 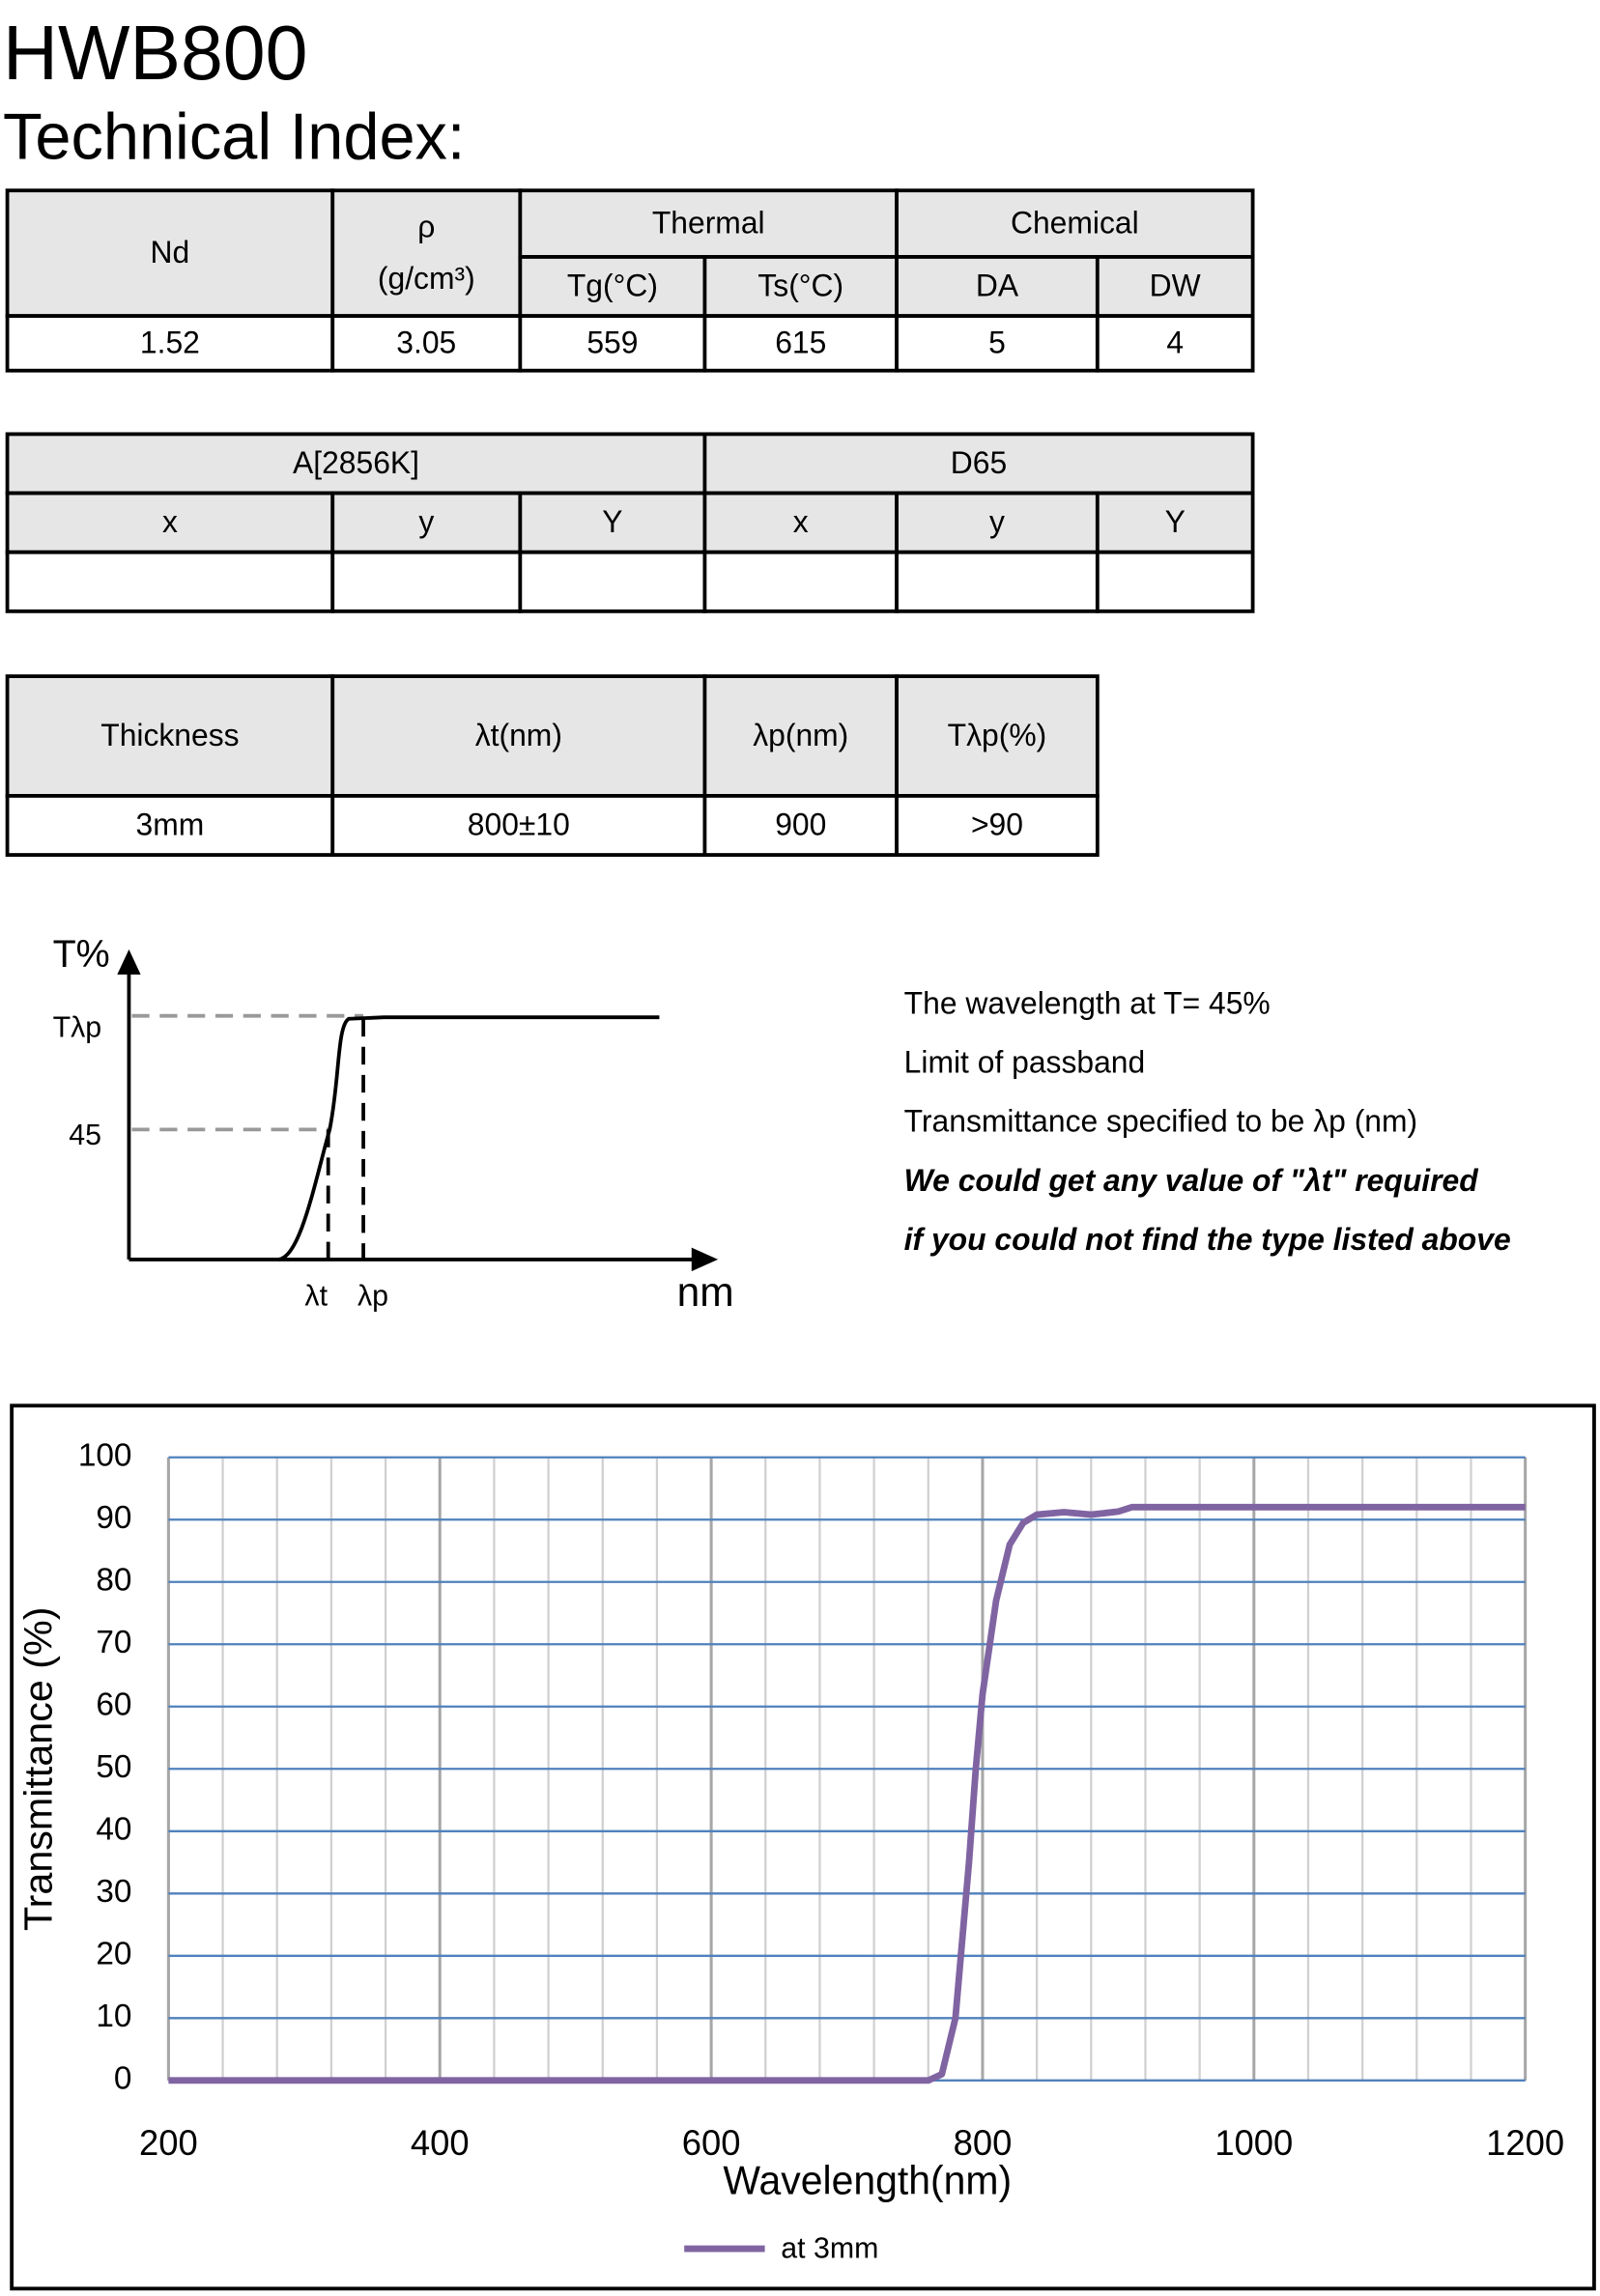 What do you see at coordinates (1191, 1181) in the screenshot?
I see `note: We could get any value of "λt" required` at bounding box center [1191, 1181].